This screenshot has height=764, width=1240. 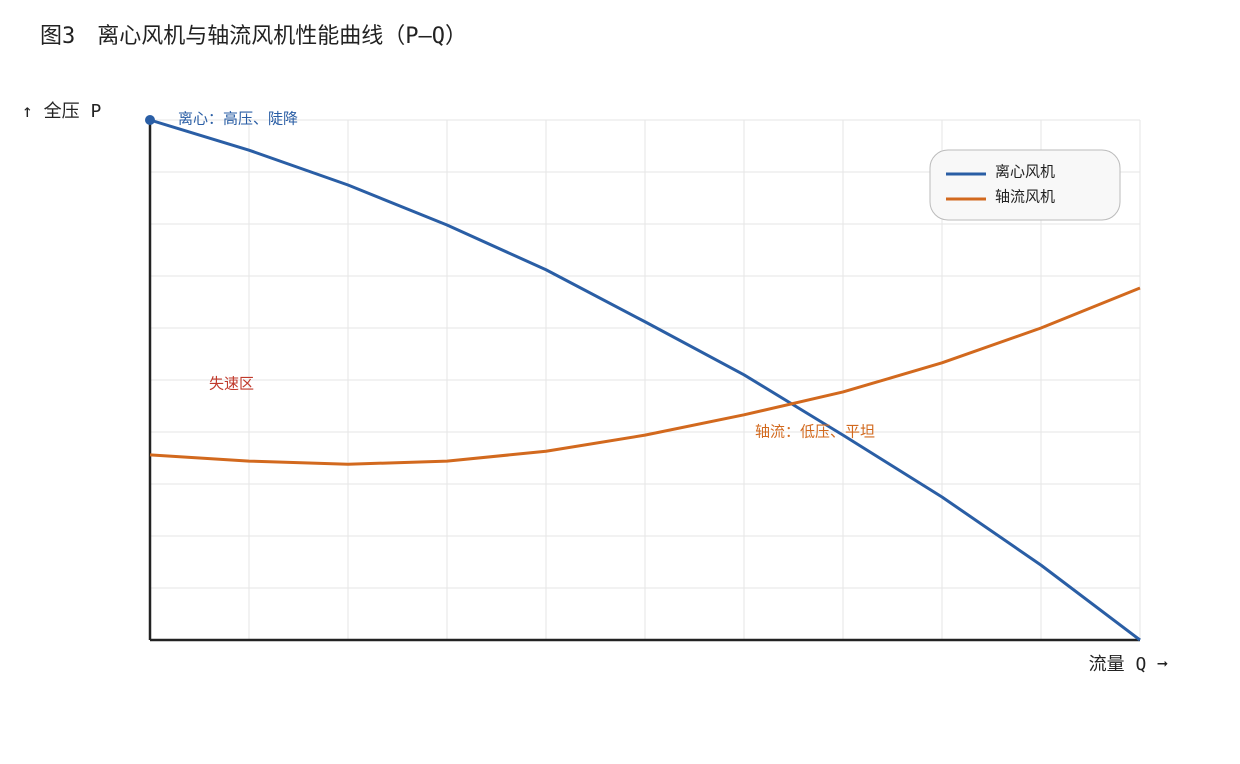 I want to click on x-axis-label: 流量 Q ➞, so click(x=1129, y=664).